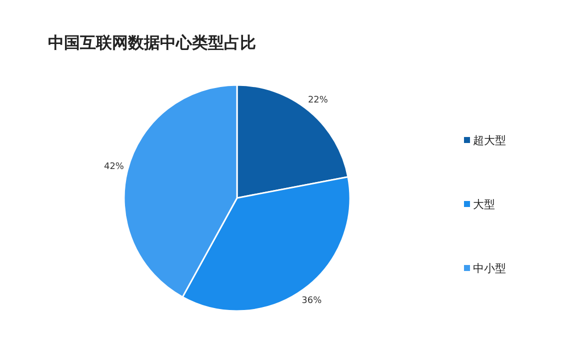  Describe the element at coordinates (114, 167) in the screenshot. I see `data-label: 42%` at that location.